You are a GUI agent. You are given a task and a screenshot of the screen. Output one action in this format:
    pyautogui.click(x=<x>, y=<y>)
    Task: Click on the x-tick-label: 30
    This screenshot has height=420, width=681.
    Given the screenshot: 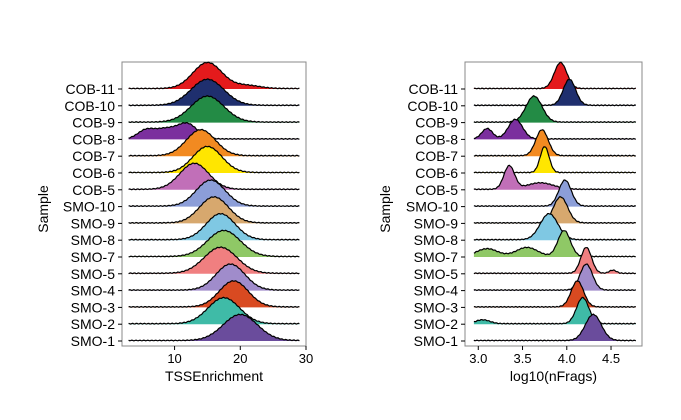 What is the action you would take?
    pyautogui.click(x=306, y=358)
    